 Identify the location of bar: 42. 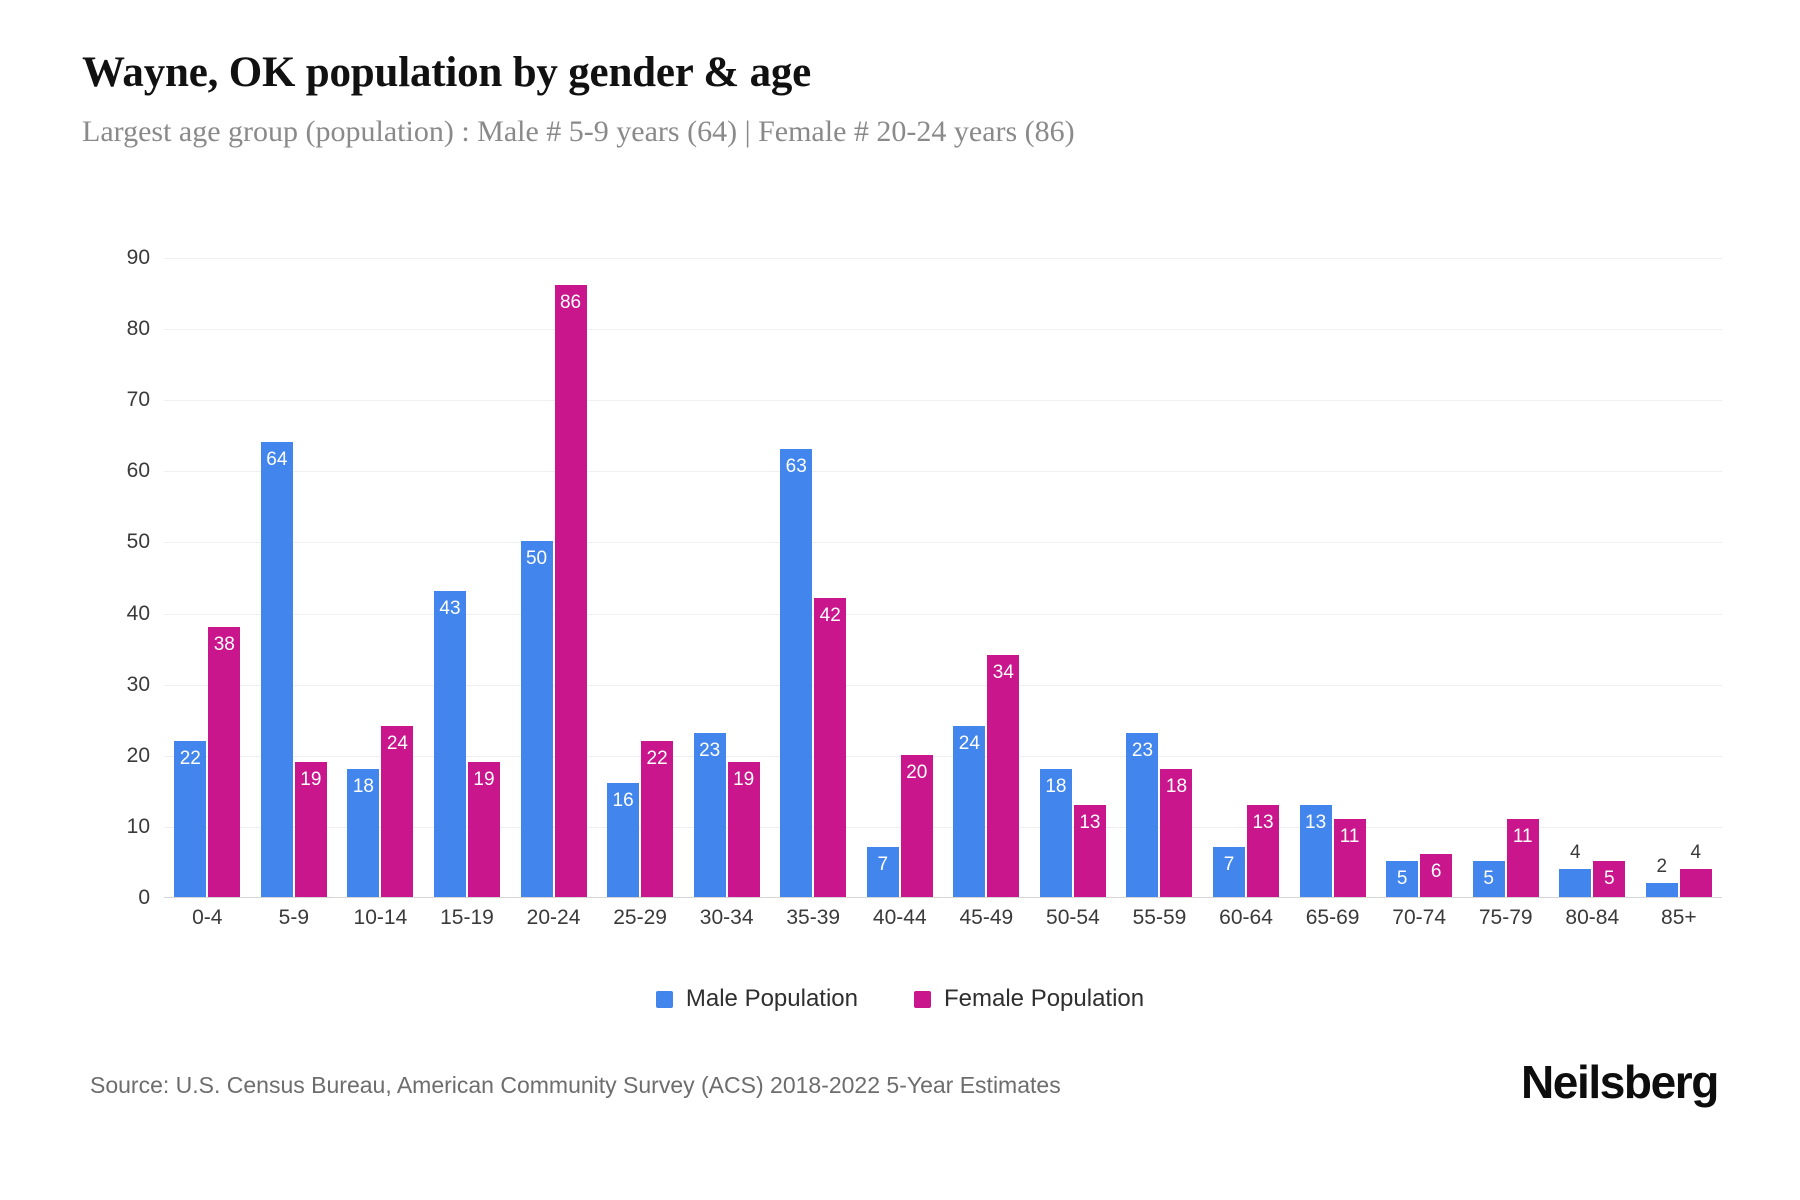
(830, 747).